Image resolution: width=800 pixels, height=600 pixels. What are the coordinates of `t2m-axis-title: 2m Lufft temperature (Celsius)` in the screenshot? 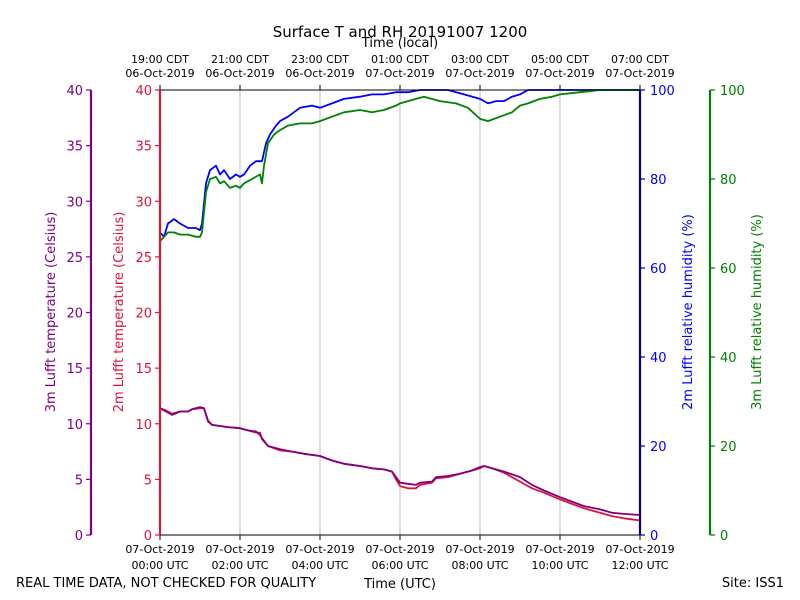 It's located at (119, 312).